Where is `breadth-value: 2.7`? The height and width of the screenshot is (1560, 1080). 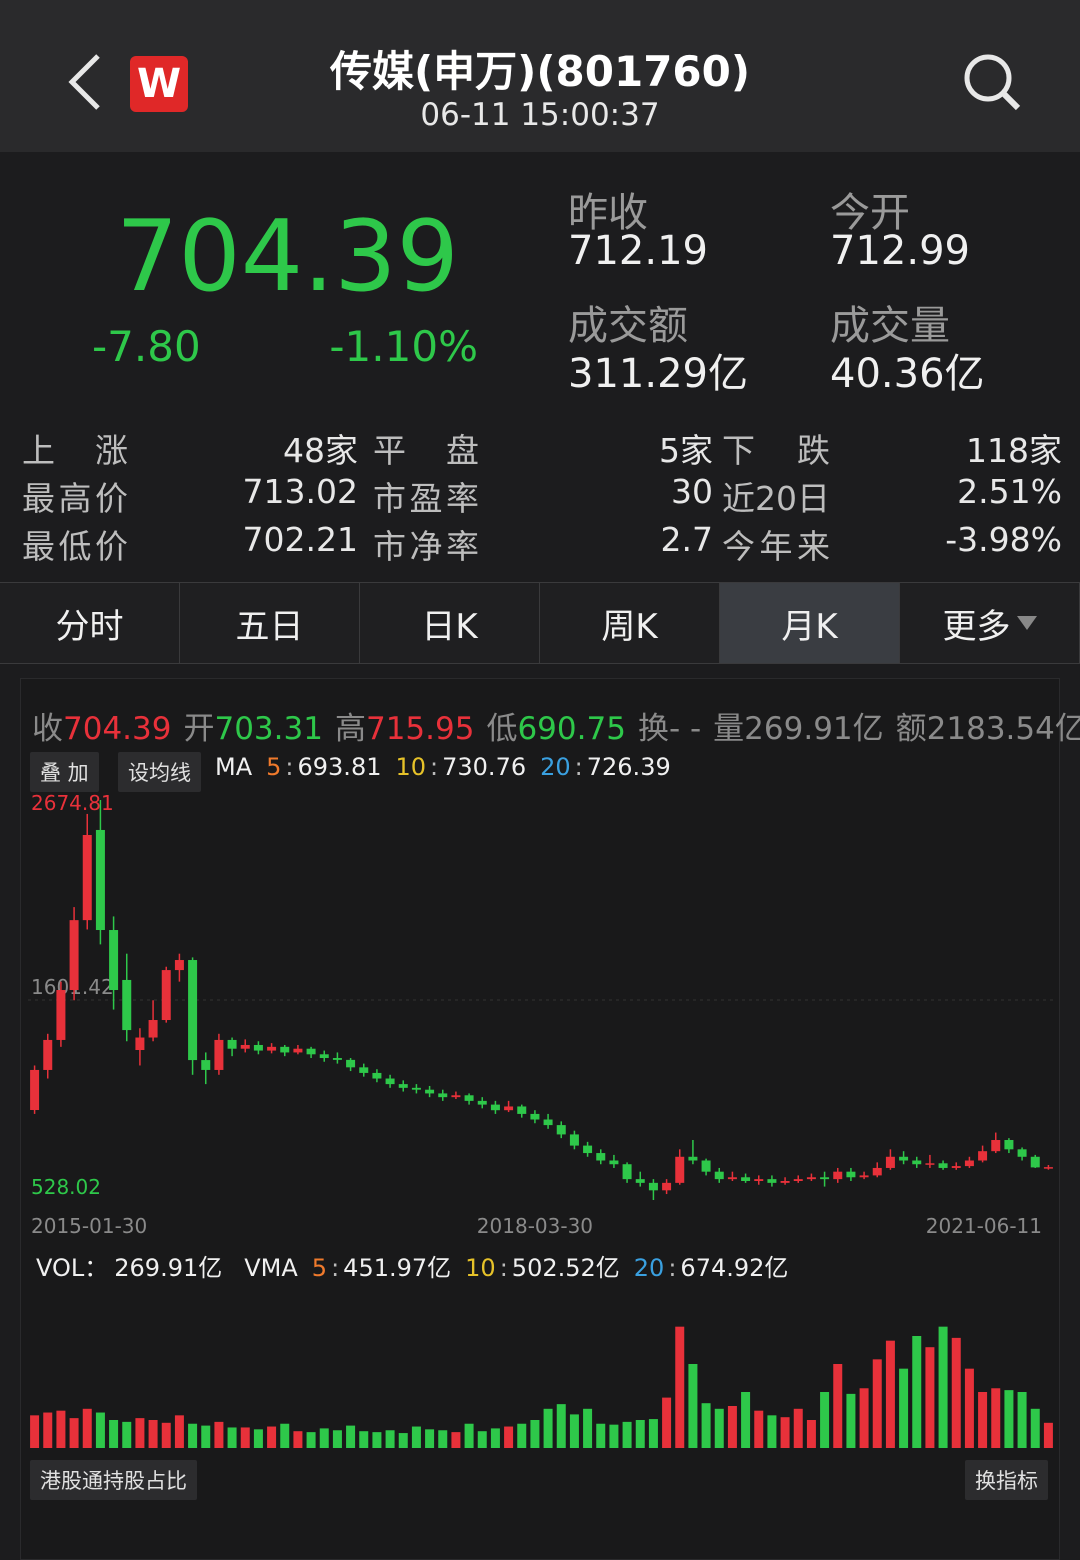
breadth-value: 2.7 is located at coordinates (686, 539).